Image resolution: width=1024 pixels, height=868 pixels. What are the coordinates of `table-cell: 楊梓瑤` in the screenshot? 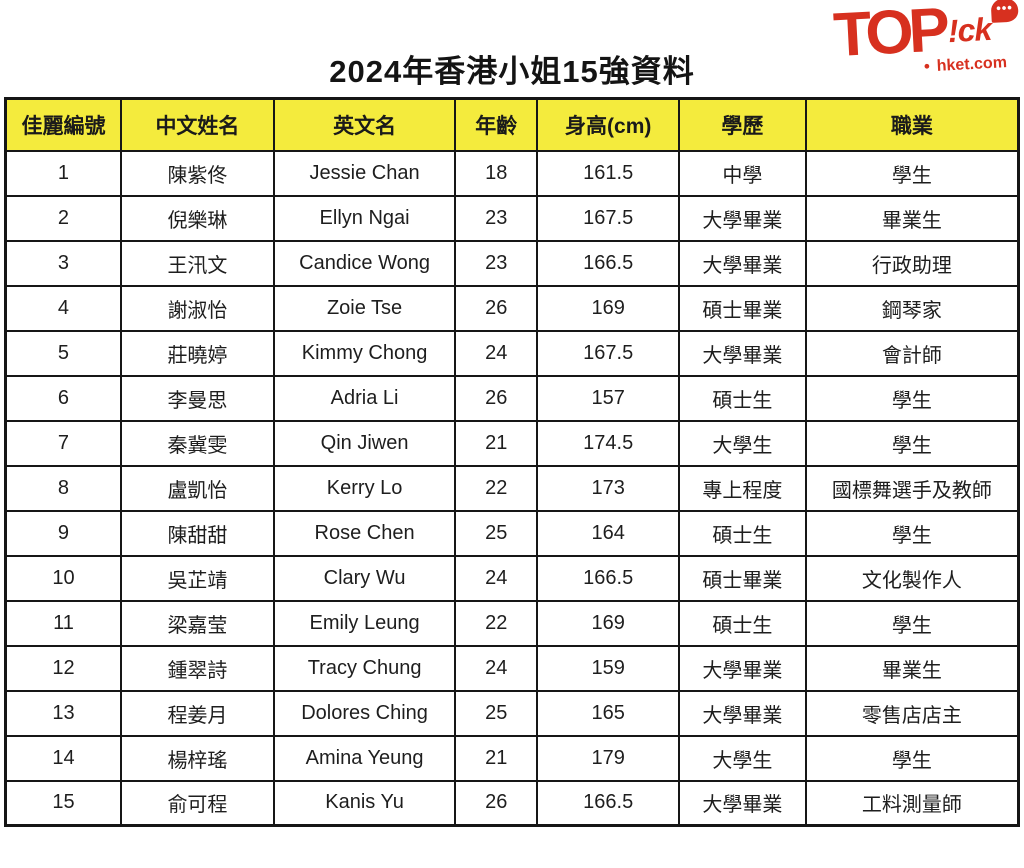 It's located at (197, 758).